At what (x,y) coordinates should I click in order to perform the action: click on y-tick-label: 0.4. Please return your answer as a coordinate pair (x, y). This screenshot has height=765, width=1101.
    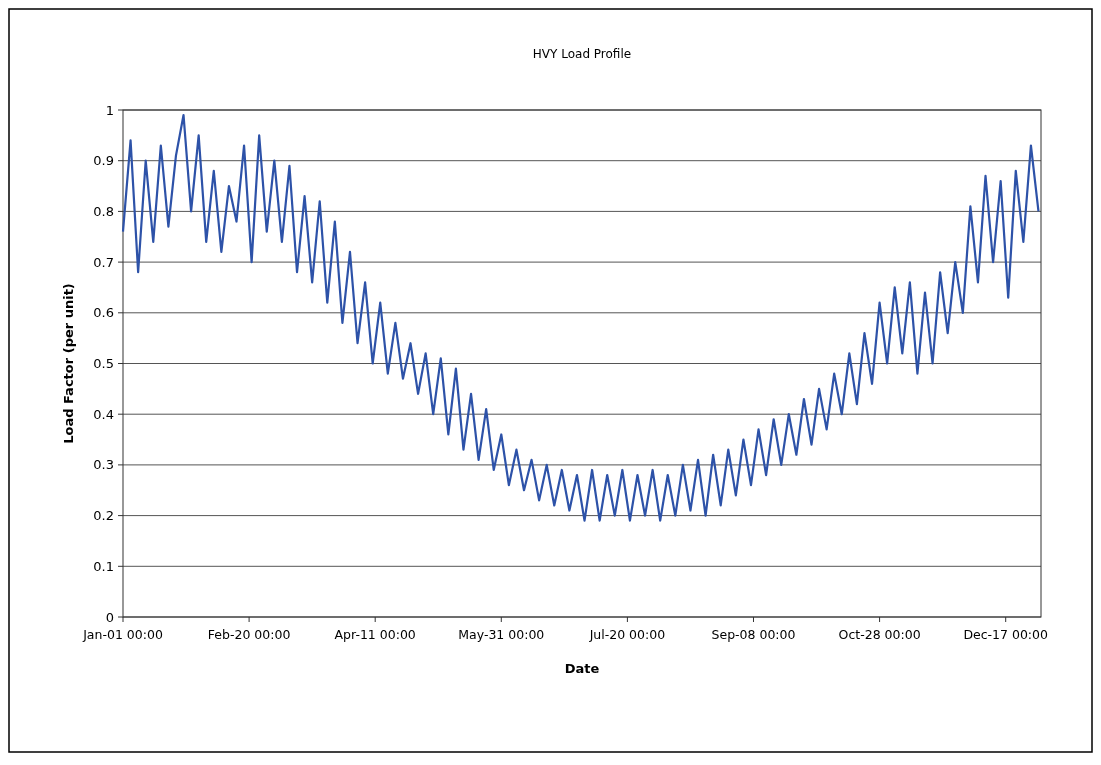
    Looking at the image, I should click on (103, 414).